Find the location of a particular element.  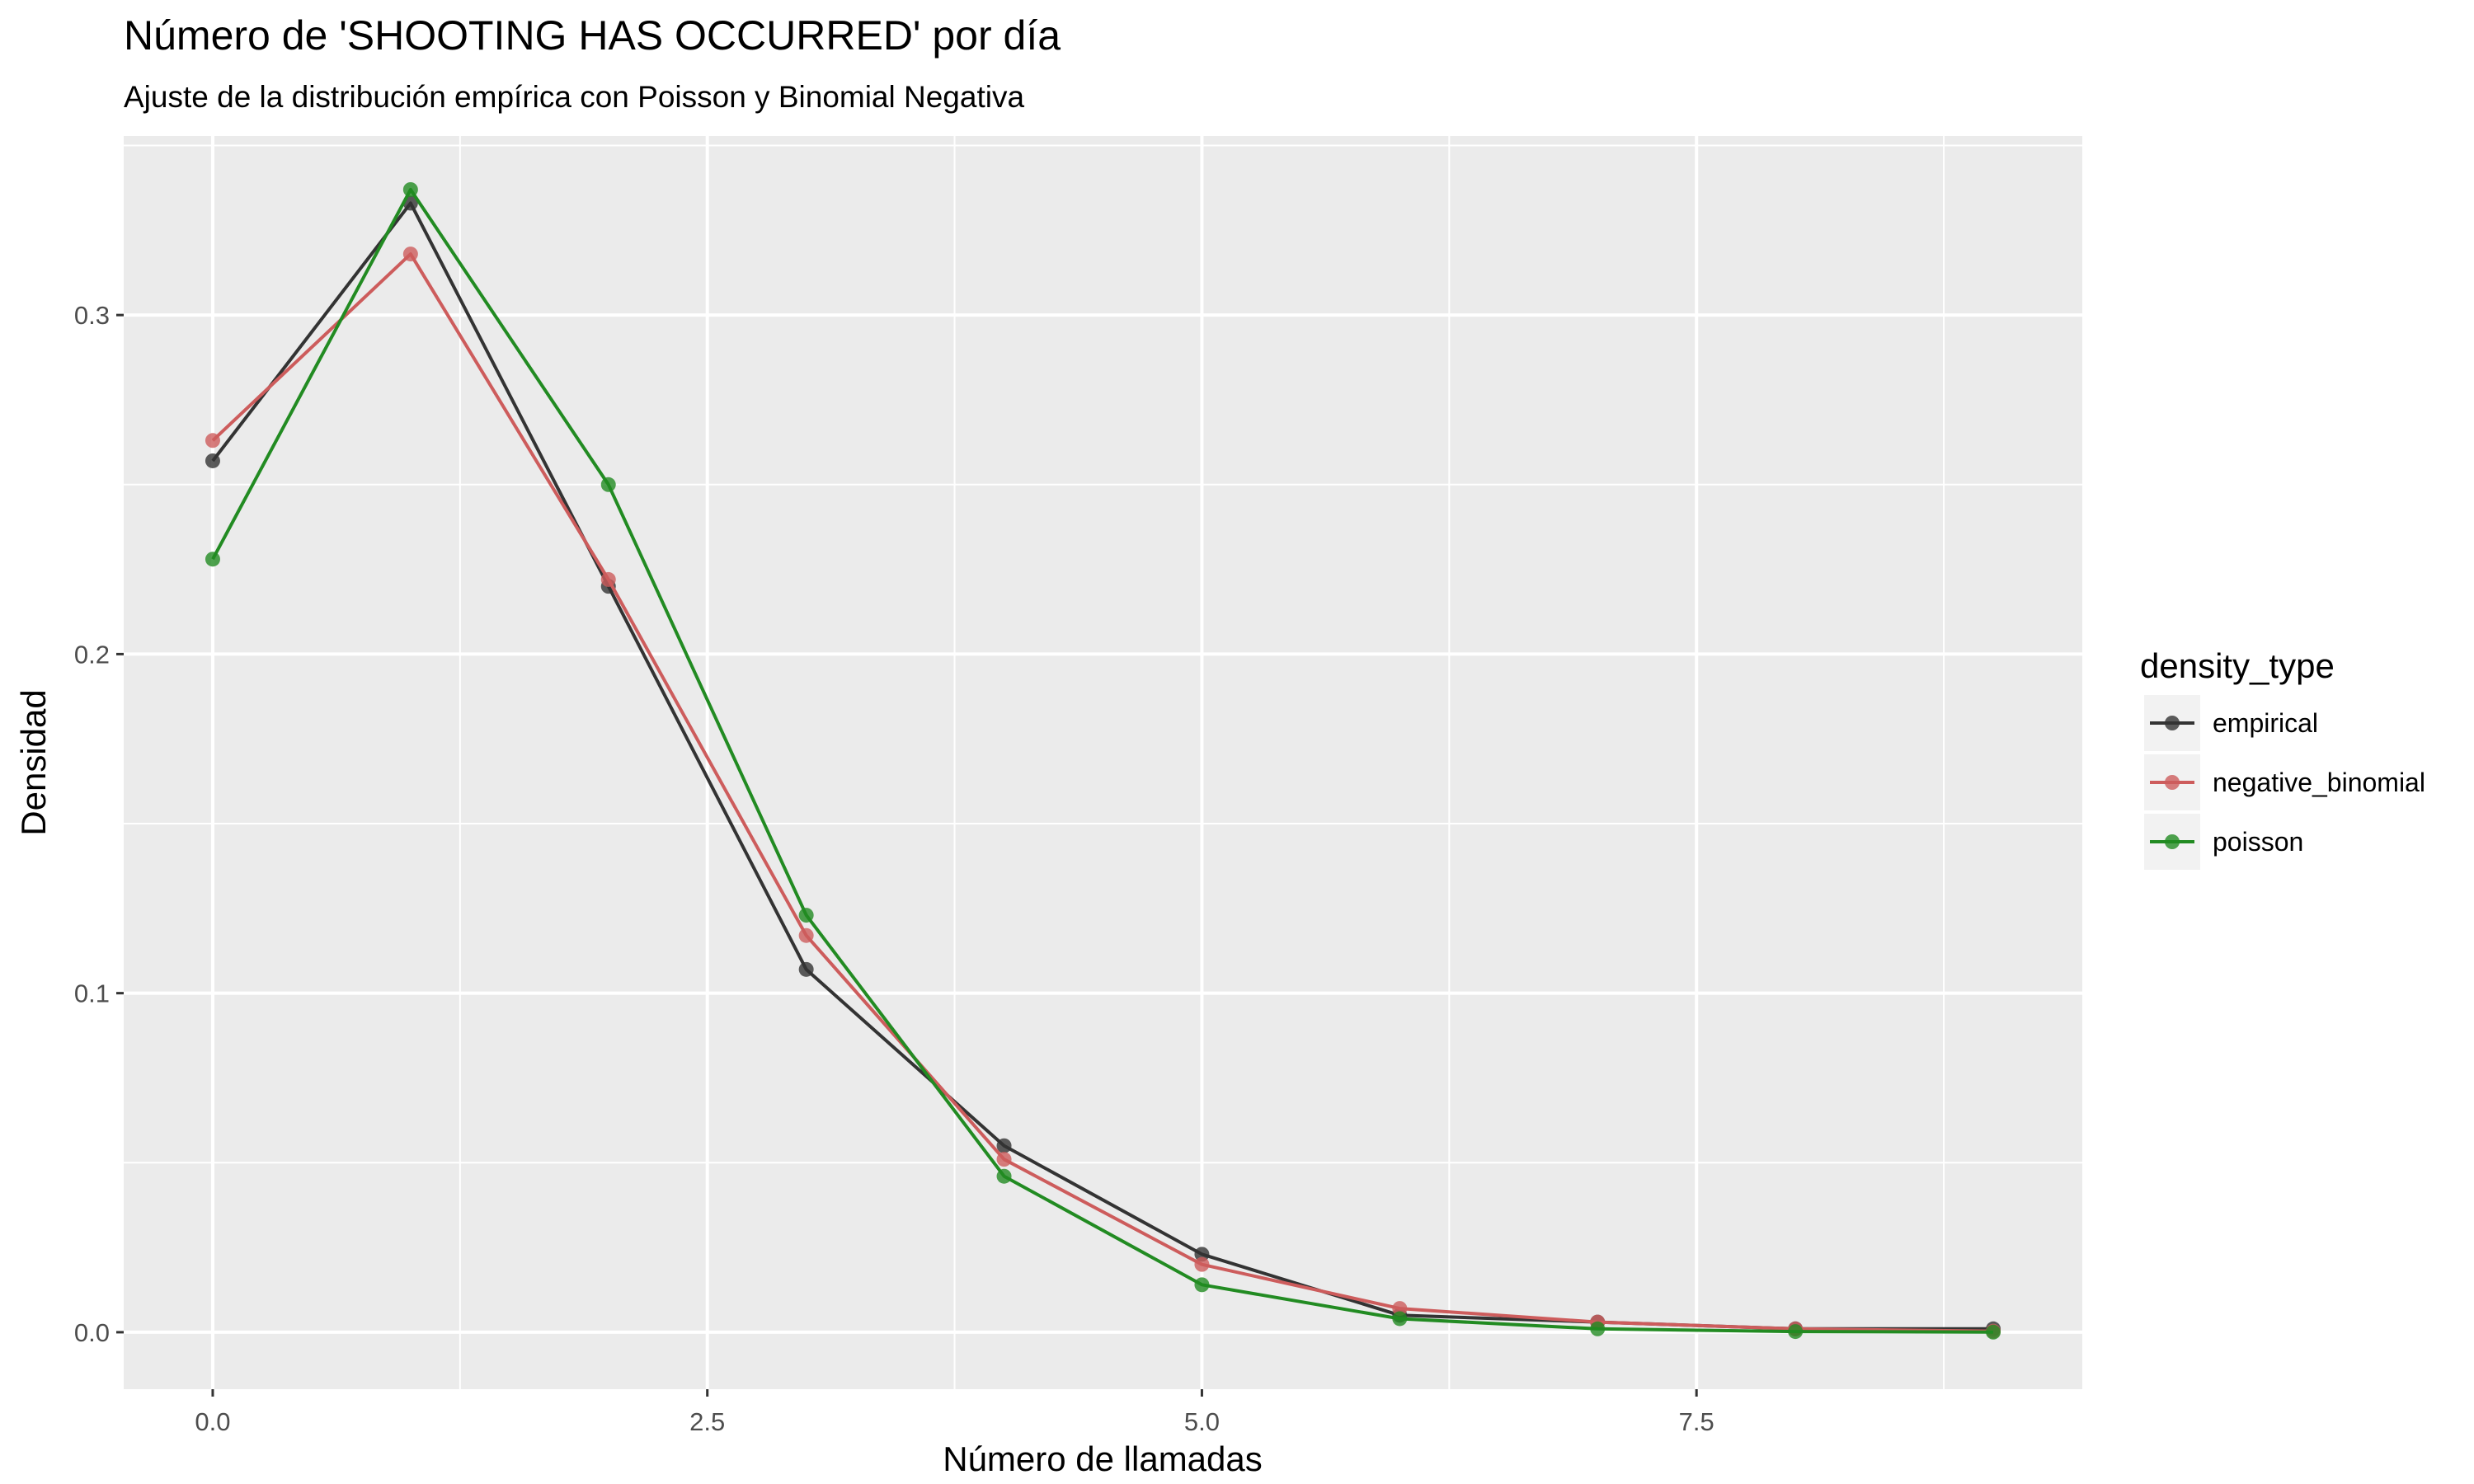

x-tick-label: 0.0 is located at coordinates (212, 1421).